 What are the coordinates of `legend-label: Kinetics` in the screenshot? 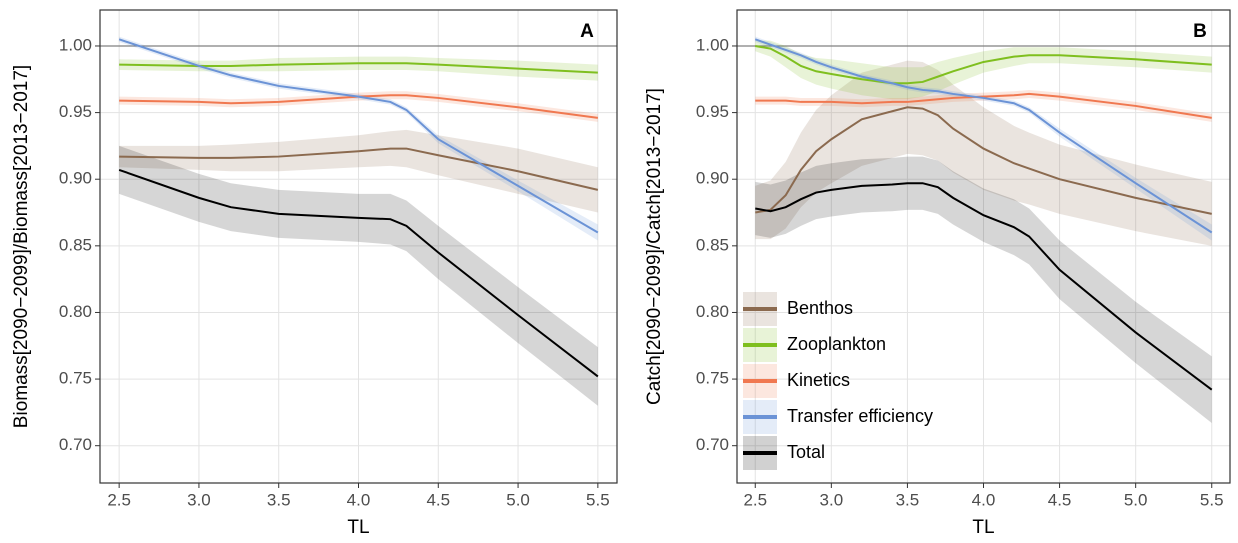 It's located at (818, 380).